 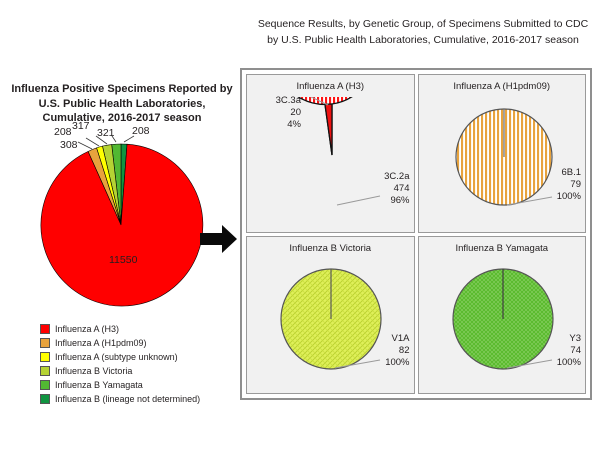 I want to click on leader-line-3c2a, so click(x=358, y=200).